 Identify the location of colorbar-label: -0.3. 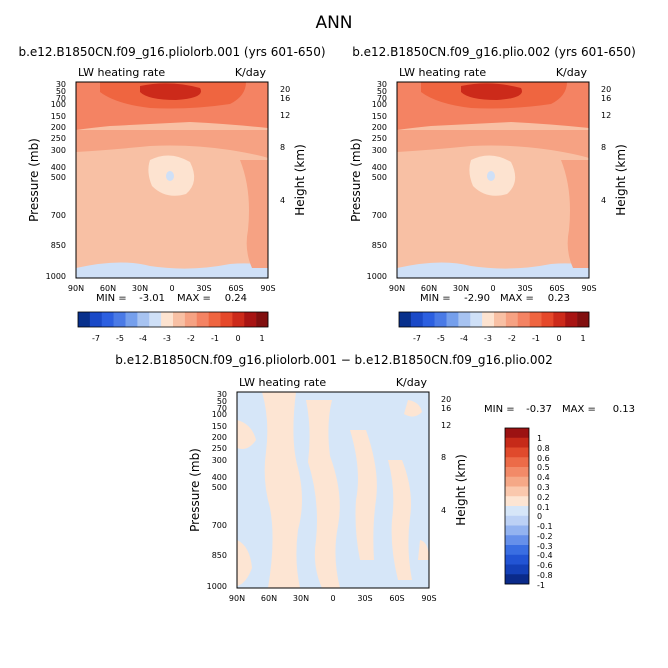
(545, 546).